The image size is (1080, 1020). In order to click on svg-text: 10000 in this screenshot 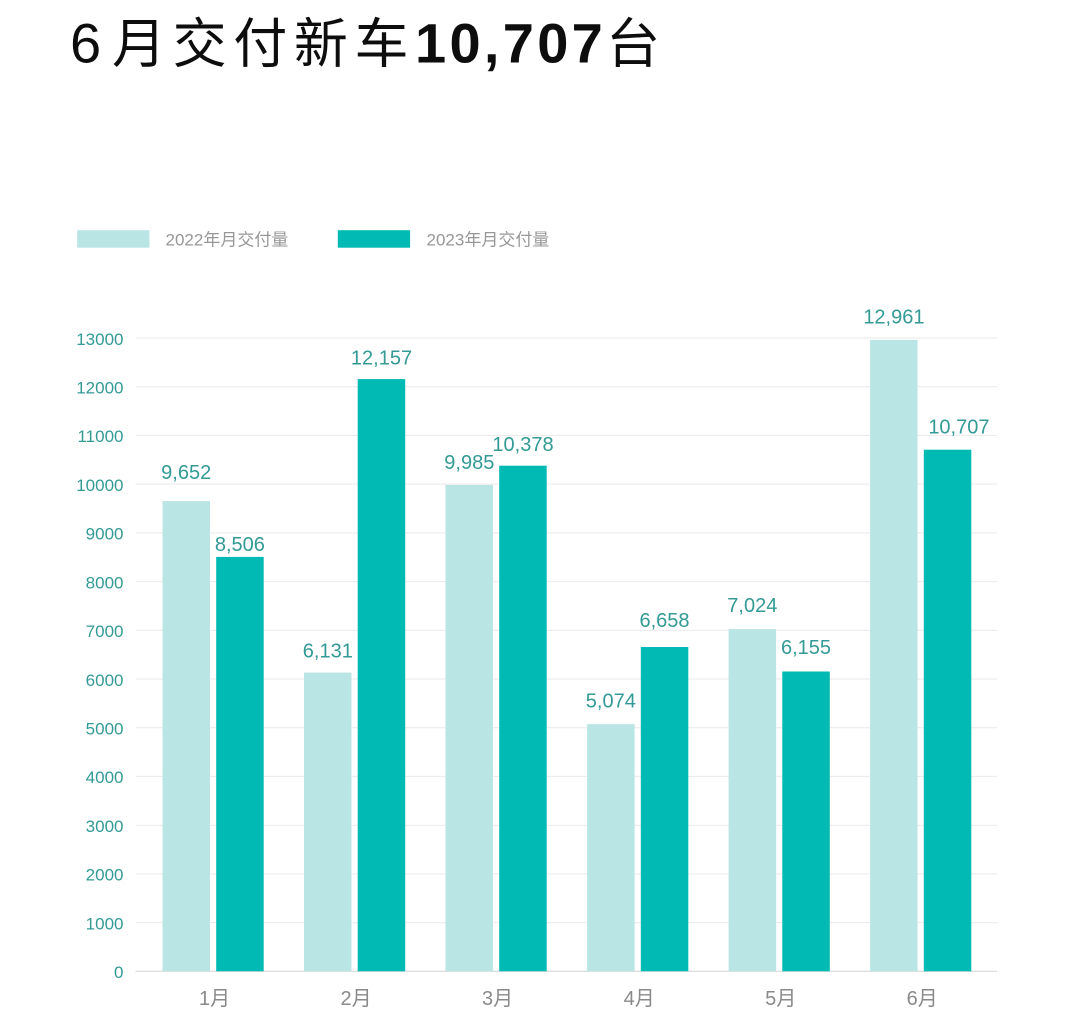, I will do `click(99, 485)`.